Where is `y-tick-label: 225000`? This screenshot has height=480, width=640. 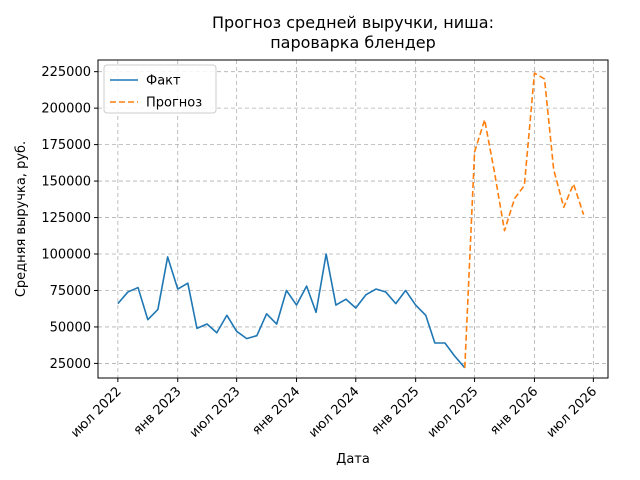 y-tick-label: 225000 is located at coordinates (66, 72).